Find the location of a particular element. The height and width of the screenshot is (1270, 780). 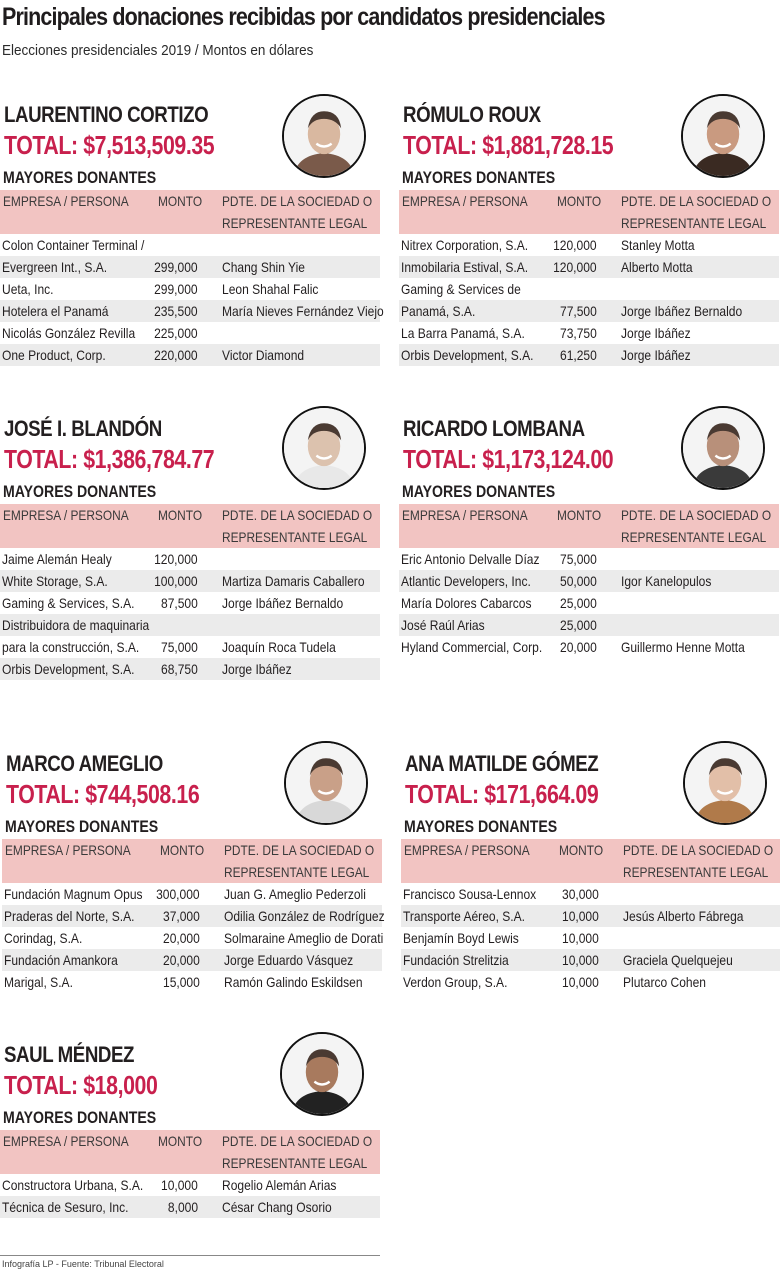

table-row: María Dolores Cabarcos 25,000 is located at coordinates (589, 603).